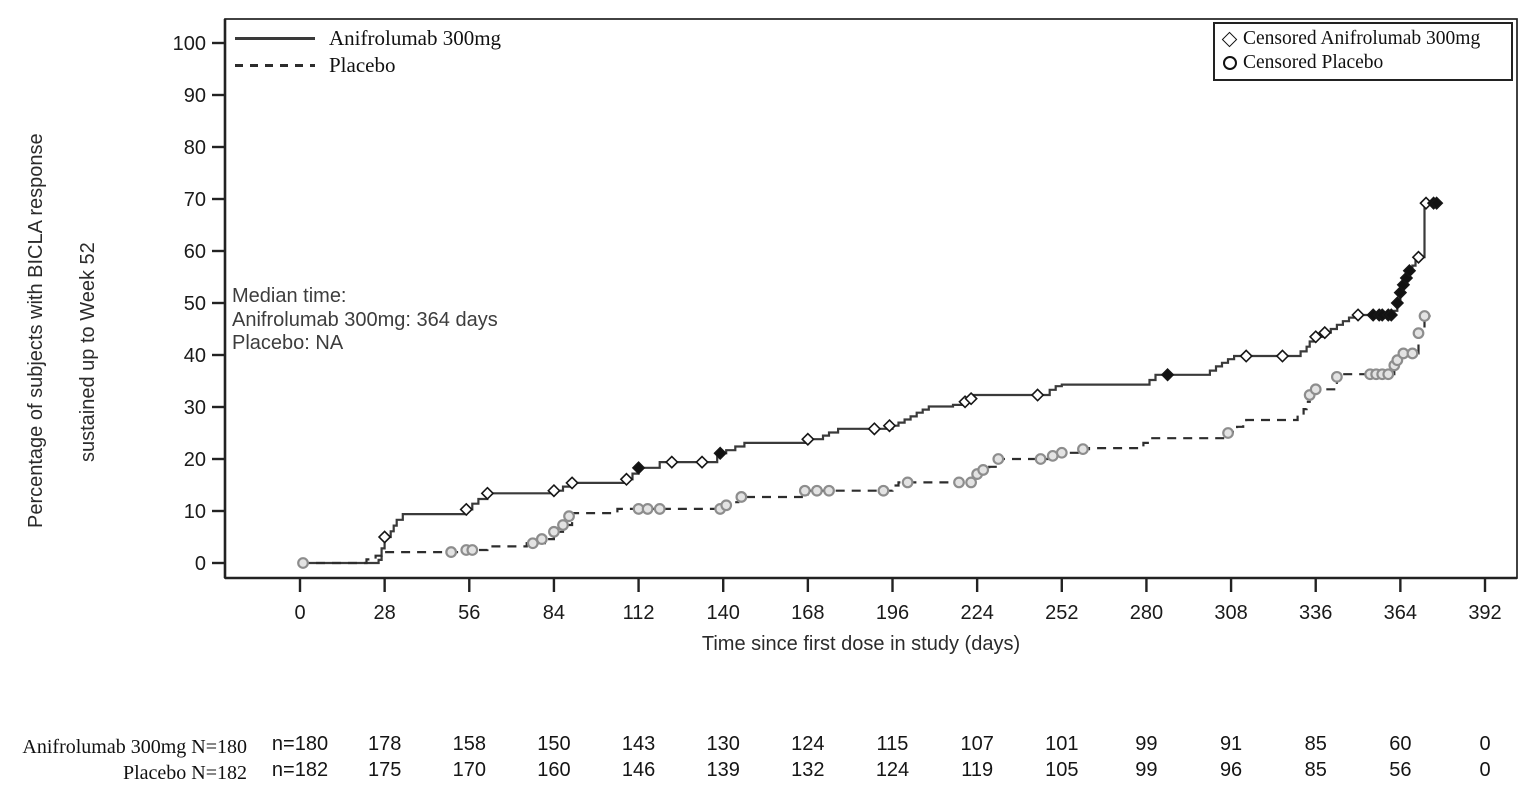 The width and height of the screenshot is (1531, 794). What do you see at coordinates (1062, 770) in the screenshot?
I see `risk-count: 105` at bounding box center [1062, 770].